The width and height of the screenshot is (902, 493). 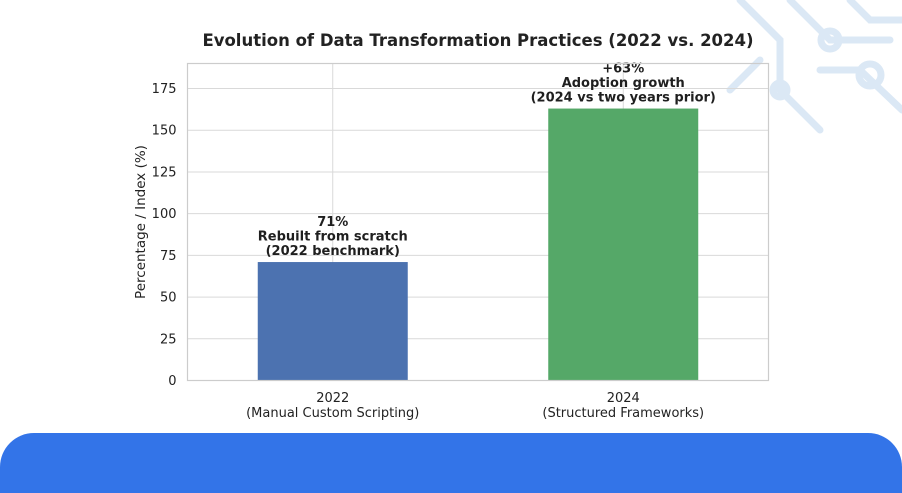 I want to click on bar-annotation-line: 71%, so click(x=332, y=222).